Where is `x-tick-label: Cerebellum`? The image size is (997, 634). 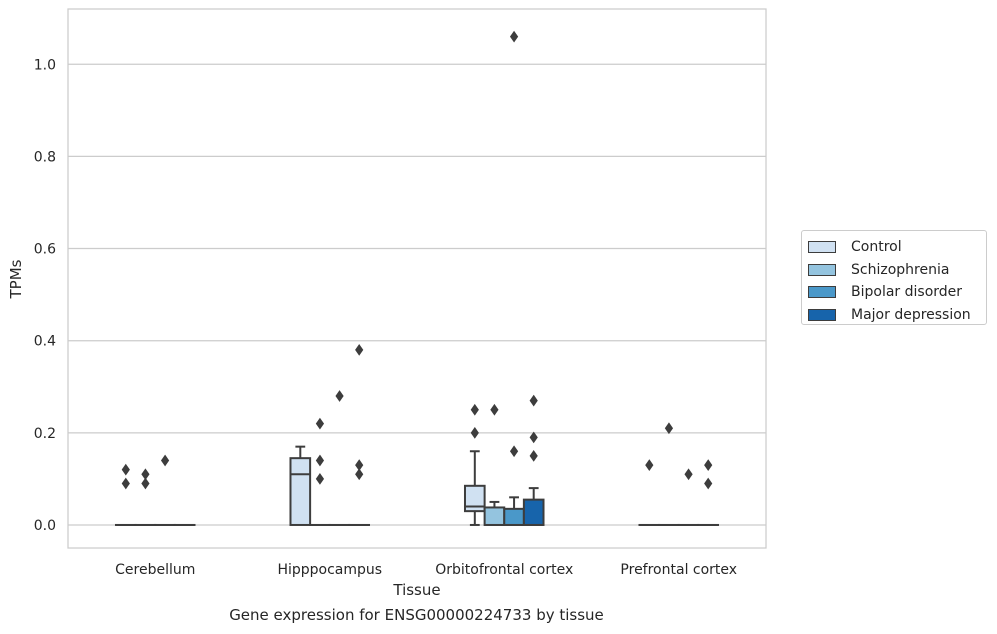 x-tick-label: Cerebellum is located at coordinates (155, 570).